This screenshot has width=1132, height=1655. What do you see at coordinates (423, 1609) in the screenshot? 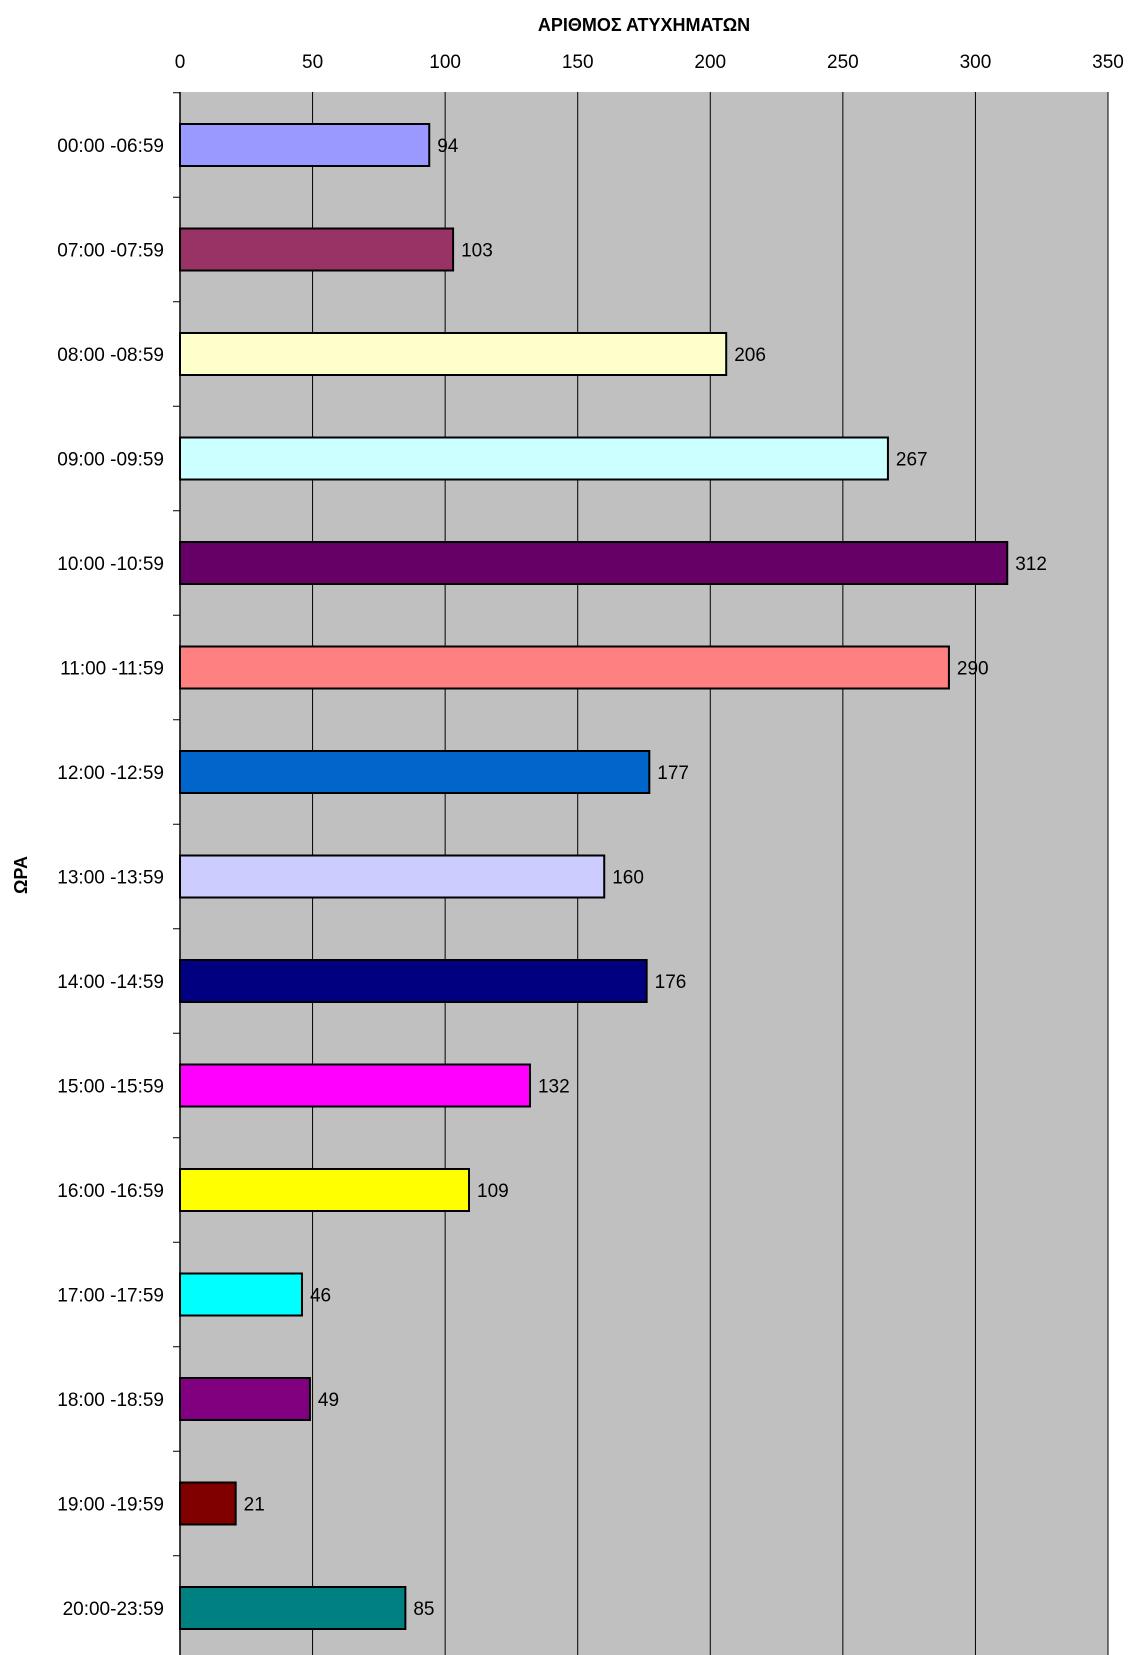
I see `data-label: 85` at bounding box center [423, 1609].